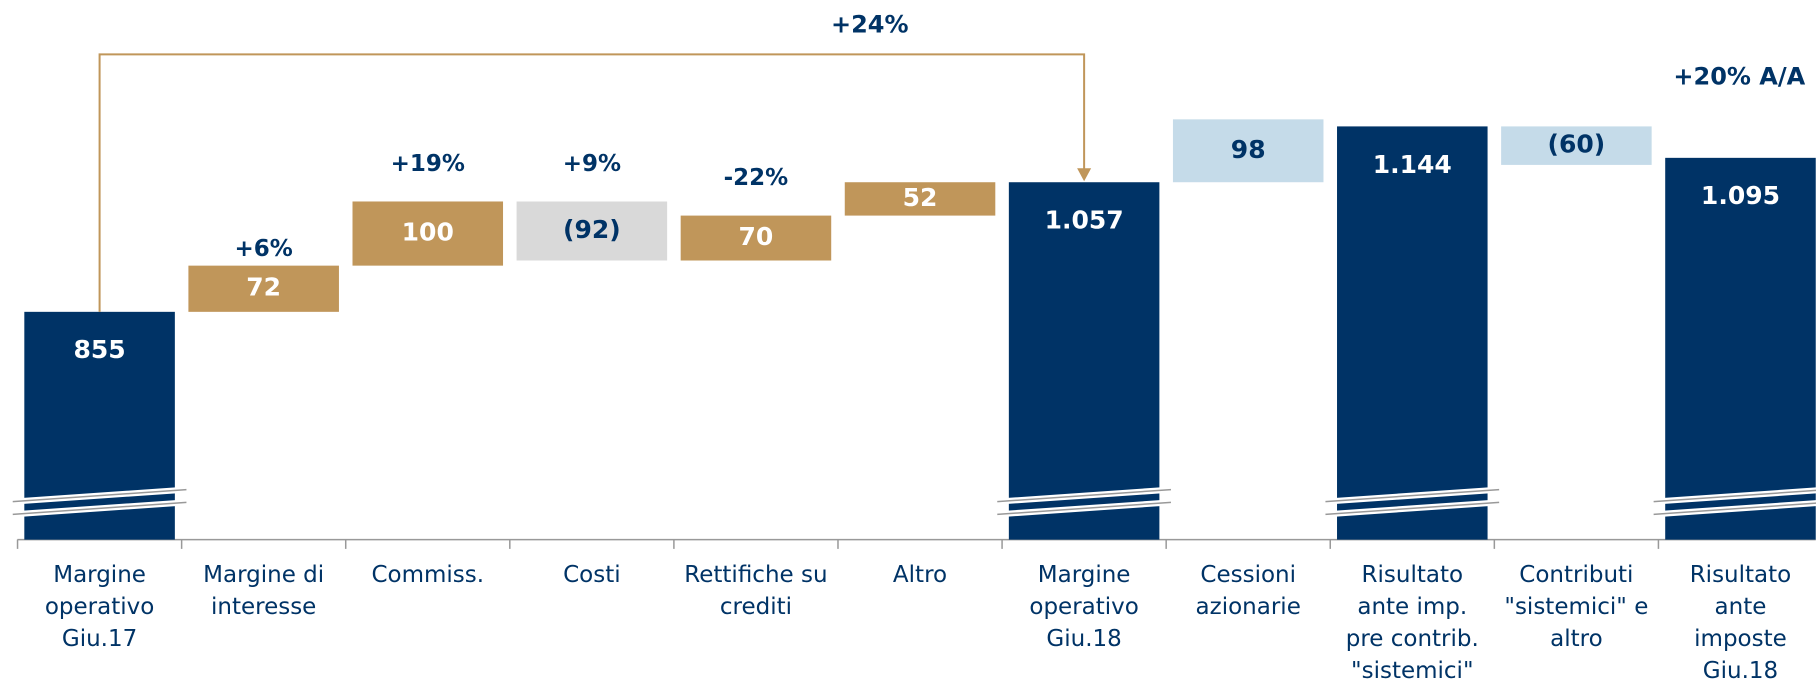 The width and height of the screenshot is (1816, 687). I want to click on value-label: (60), so click(1577, 144).